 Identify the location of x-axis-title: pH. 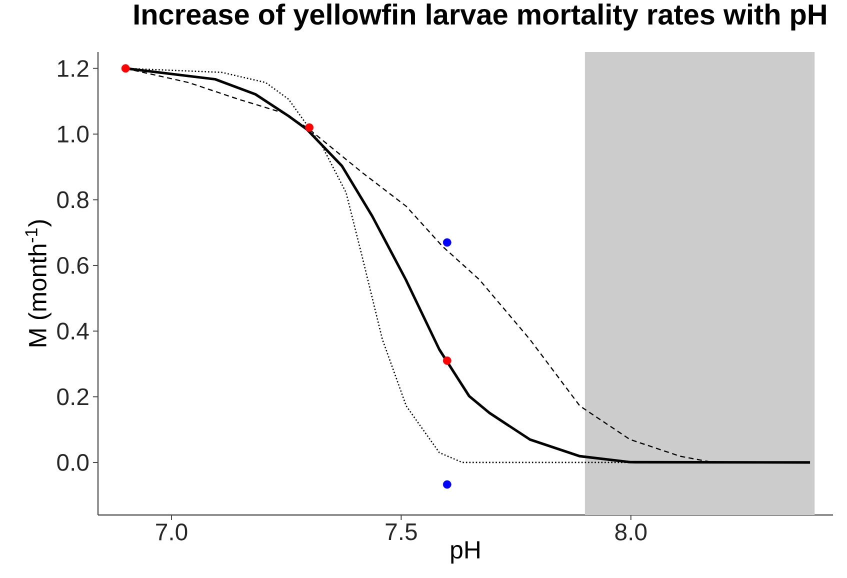
(465, 552).